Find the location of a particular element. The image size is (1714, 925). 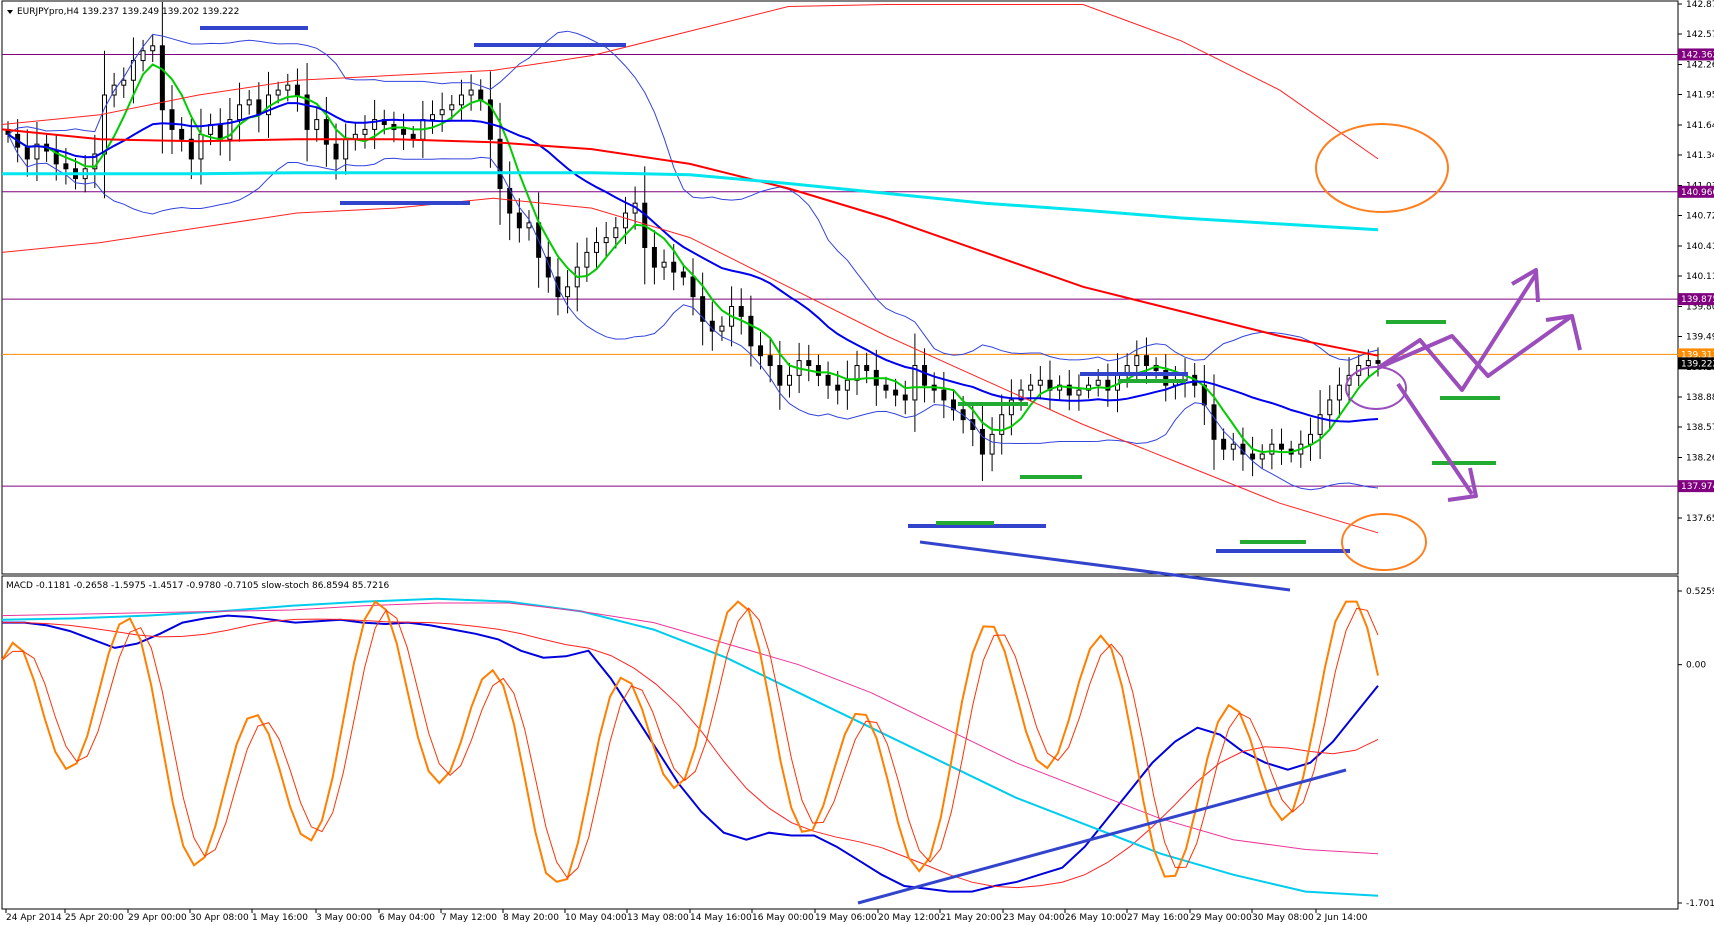

time-axis-label: 10 May 04:00 is located at coordinates (596, 918).